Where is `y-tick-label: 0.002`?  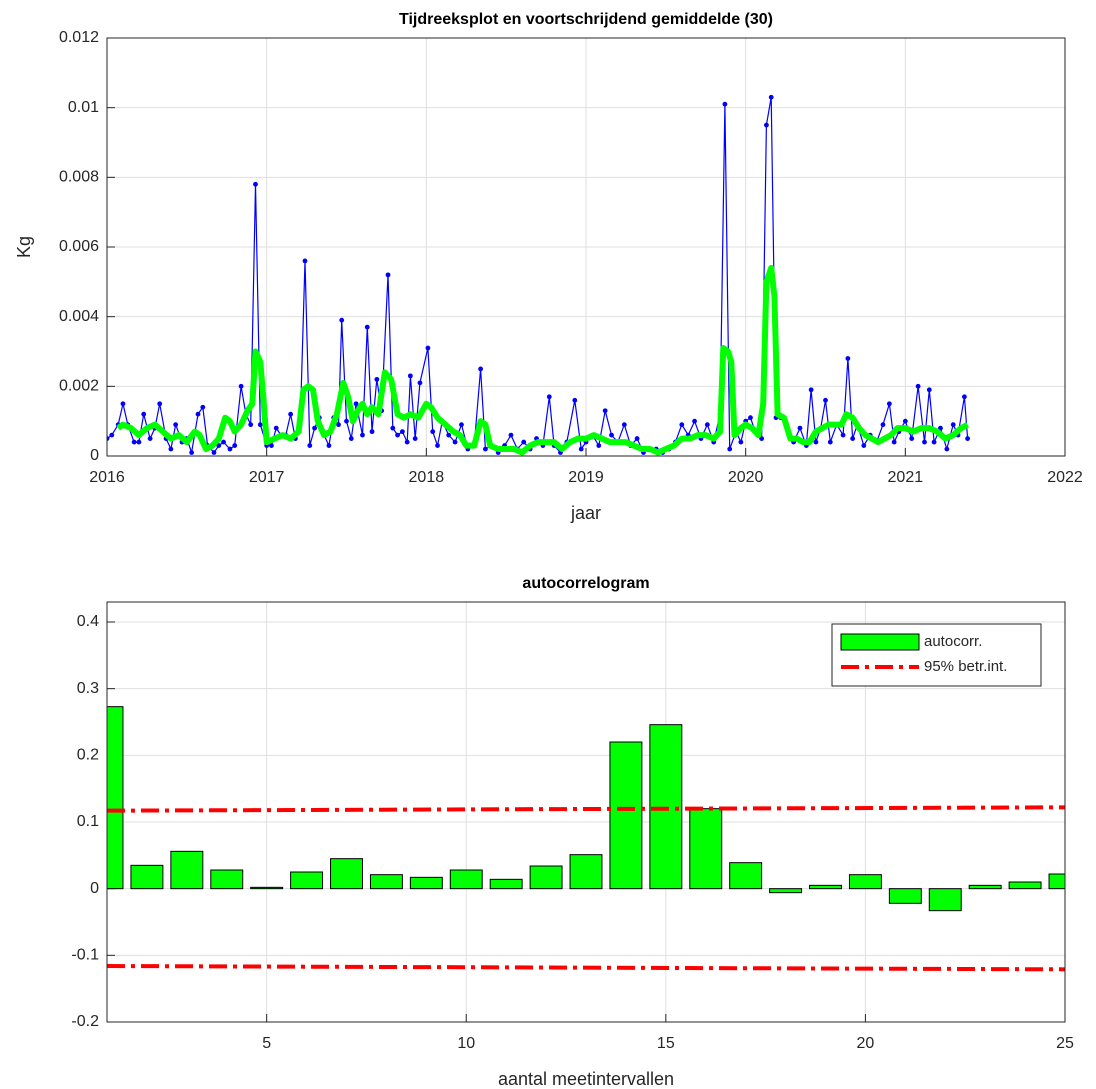 y-tick-label: 0.002 is located at coordinates (79, 386).